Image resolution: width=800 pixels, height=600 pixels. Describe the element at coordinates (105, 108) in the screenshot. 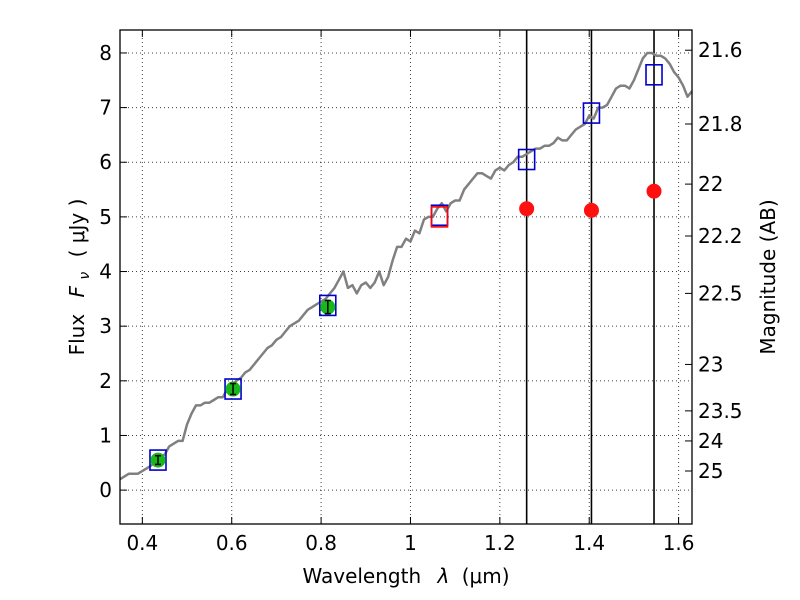

I see `y-tick-label: 7` at that location.